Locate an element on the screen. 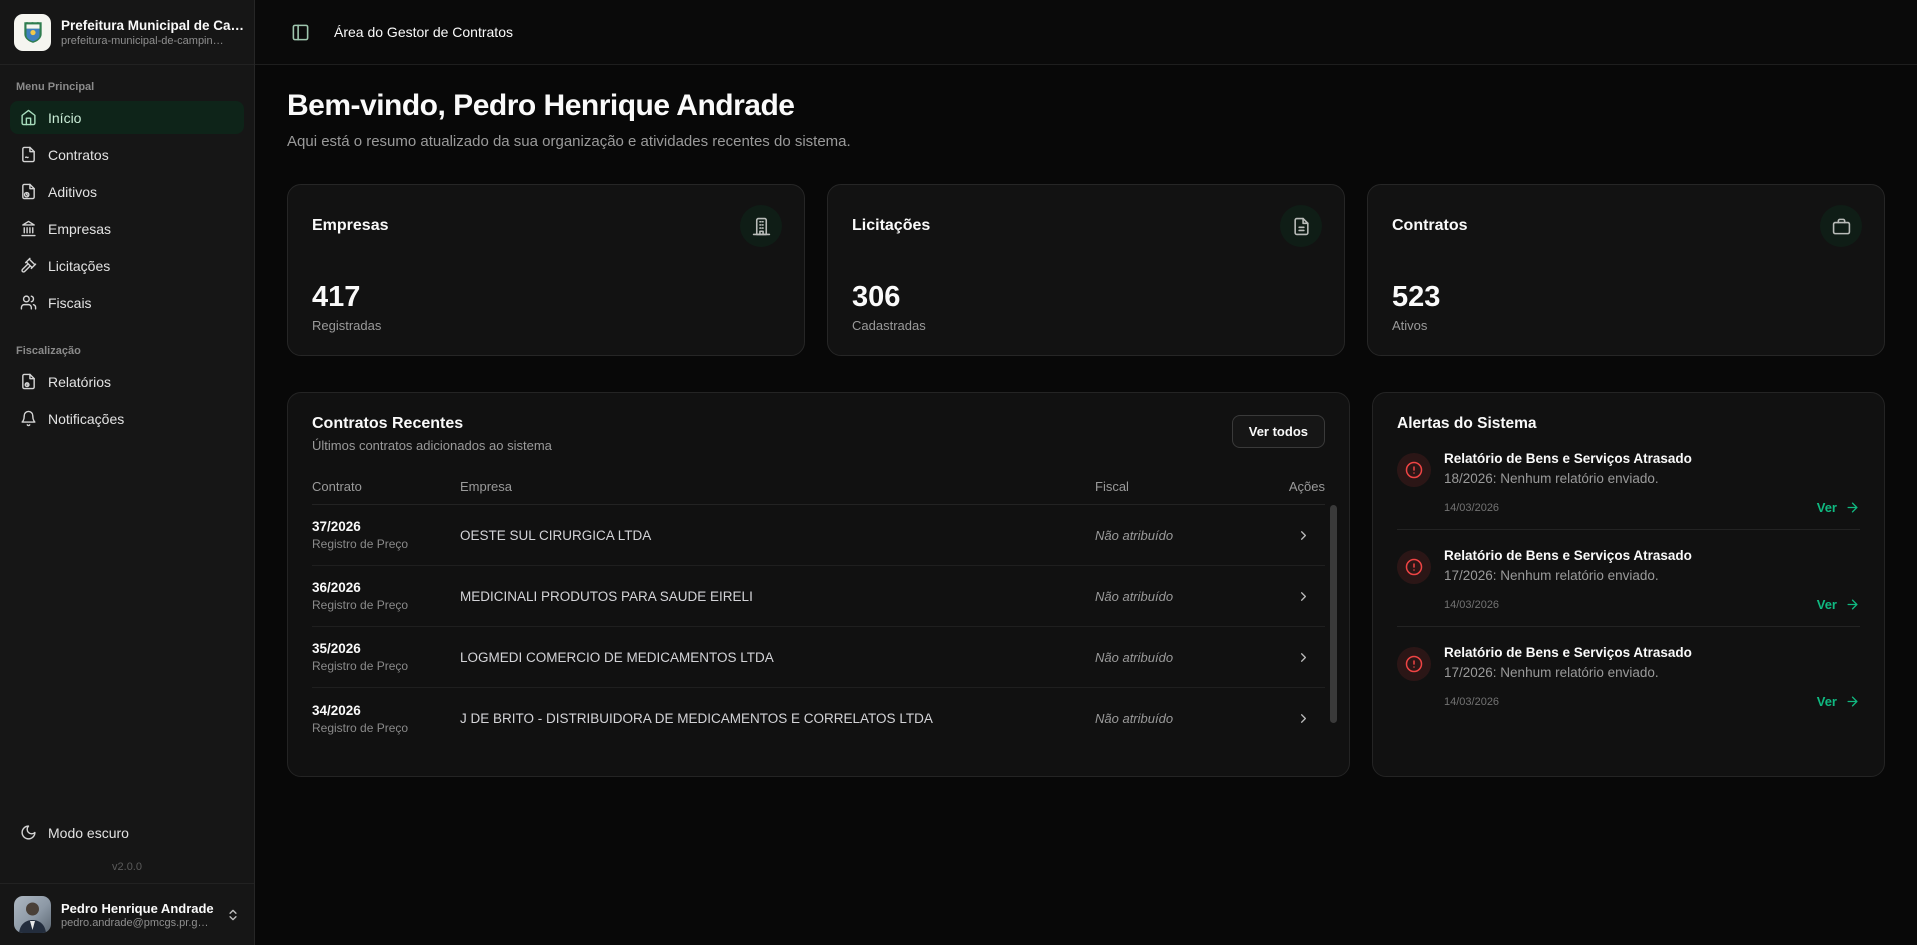  file-signature-icon is located at coordinates (28, 154).